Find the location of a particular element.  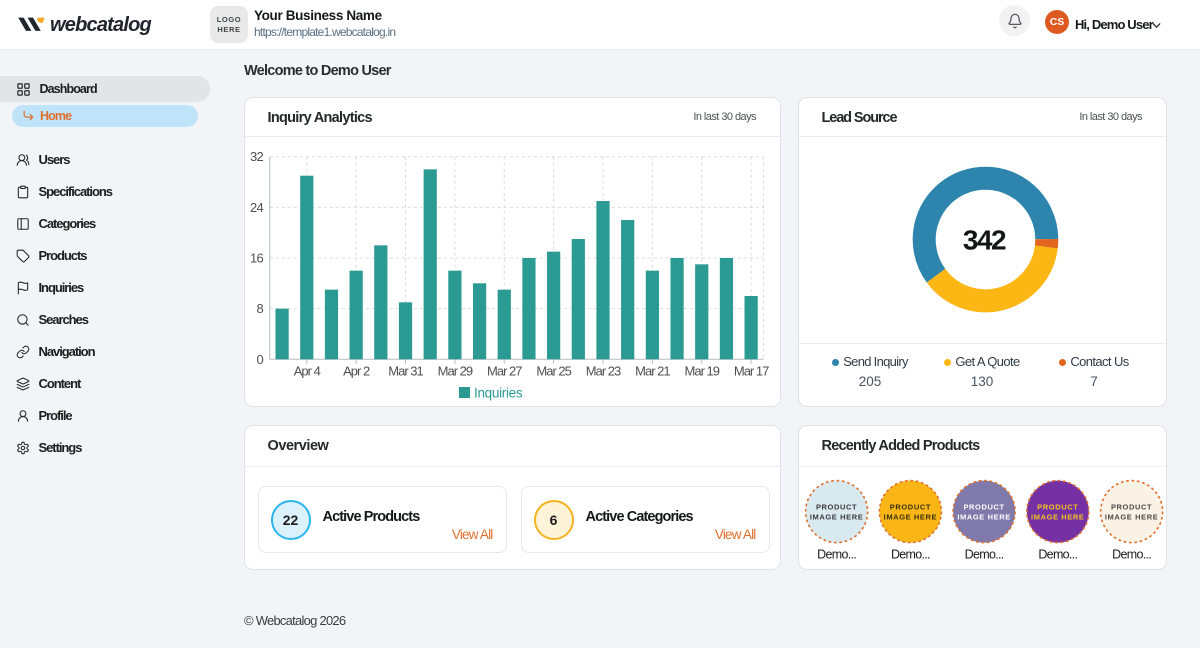

svg-text: Apr 2 is located at coordinates (356, 370).